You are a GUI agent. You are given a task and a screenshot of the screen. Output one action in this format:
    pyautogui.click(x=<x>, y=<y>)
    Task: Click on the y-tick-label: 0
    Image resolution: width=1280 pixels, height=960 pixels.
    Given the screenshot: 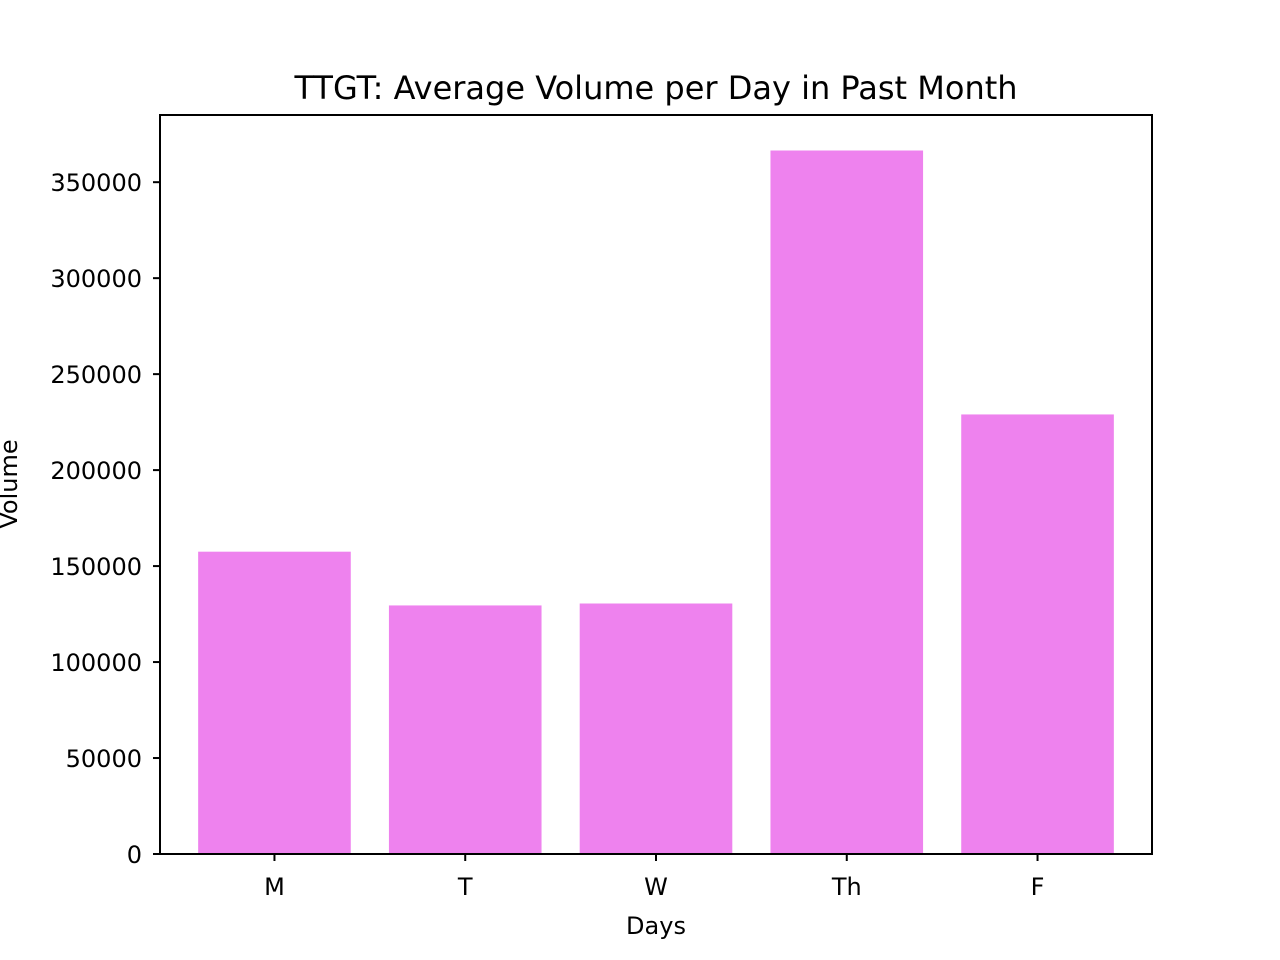 What is the action you would take?
    pyautogui.click(x=134, y=855)
    